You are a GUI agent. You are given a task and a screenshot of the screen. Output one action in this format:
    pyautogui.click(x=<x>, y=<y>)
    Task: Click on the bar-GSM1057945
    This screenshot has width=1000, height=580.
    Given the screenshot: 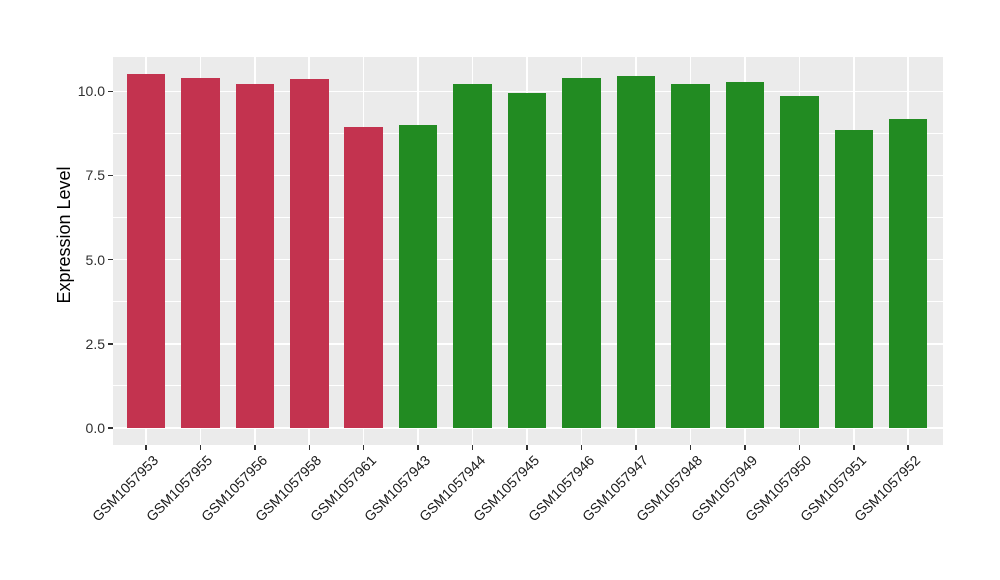 What is the action you would take?
    pyautogui.click(x=527, y=260)
    